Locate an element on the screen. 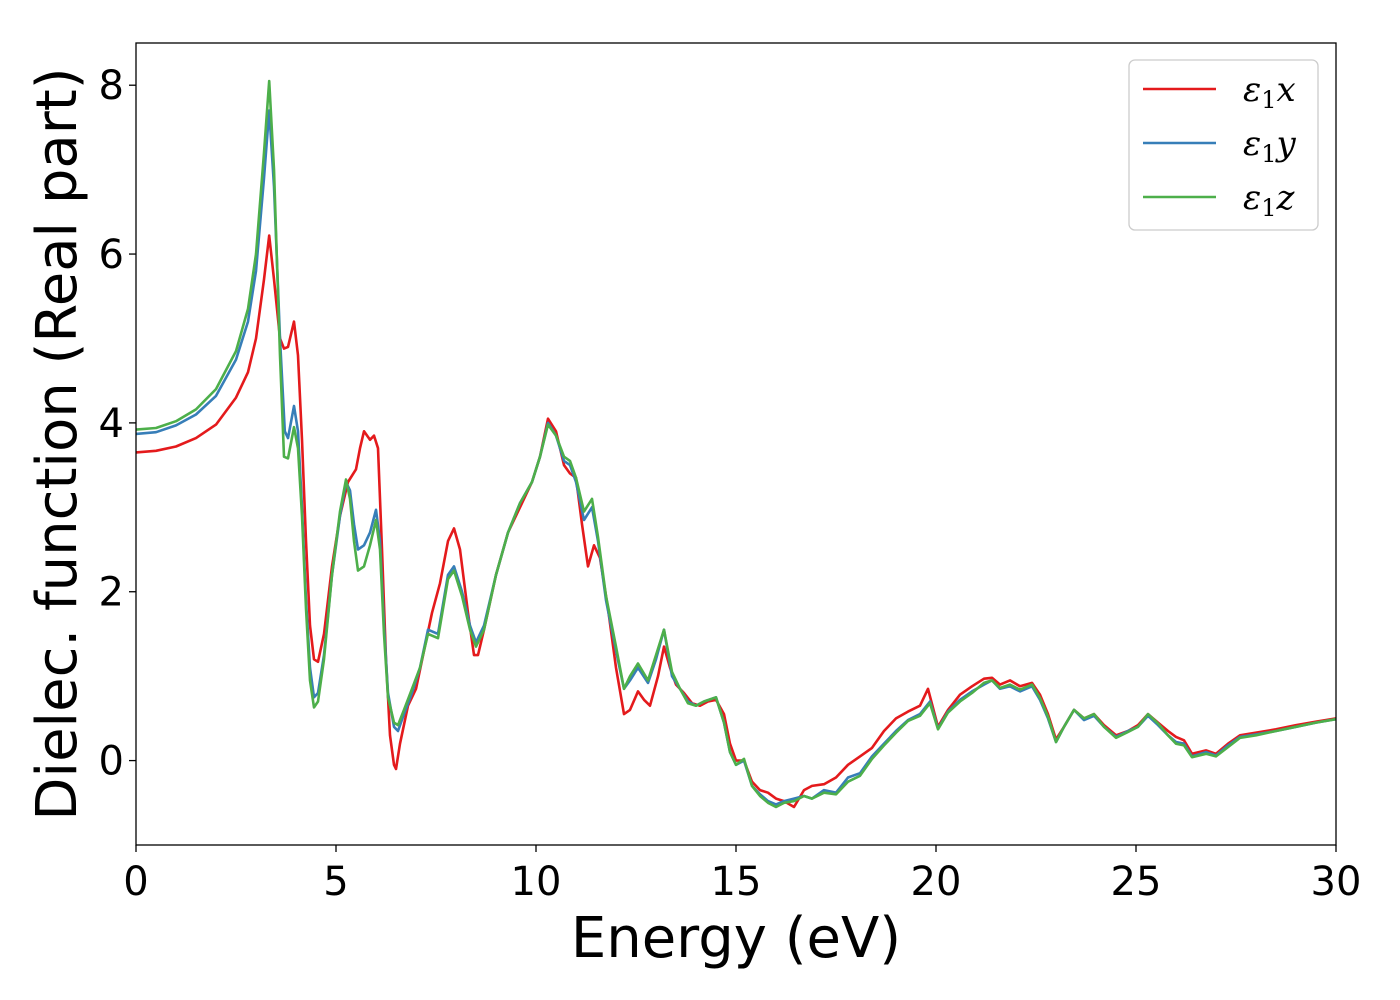 The height and width of the screenshot is (1000, 1400). x-axis: 0 5 10 15 20 25 30 is located at coordinates (742, 875).